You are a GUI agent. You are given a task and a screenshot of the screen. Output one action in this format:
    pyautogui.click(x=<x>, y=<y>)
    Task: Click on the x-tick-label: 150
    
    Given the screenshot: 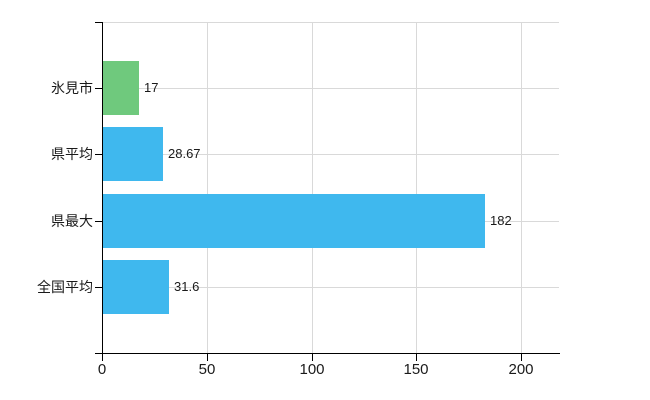 What is the action you would take?
    pyautogui.click(x=416, y=369)
    